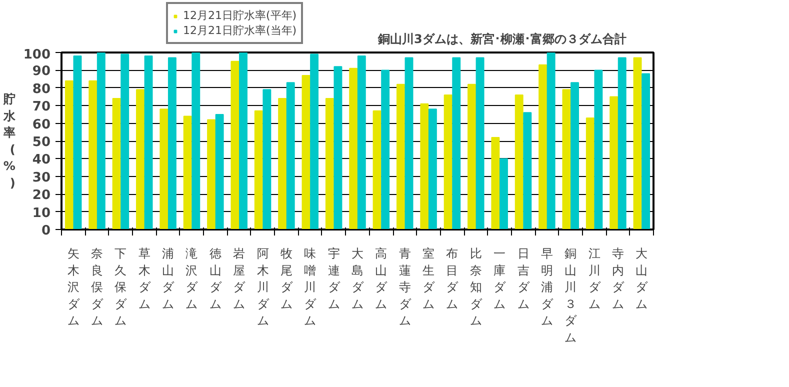  Describe the element at coordinates (45, 231) in the screenshot. I see `y-tick-label: 0` at that location.